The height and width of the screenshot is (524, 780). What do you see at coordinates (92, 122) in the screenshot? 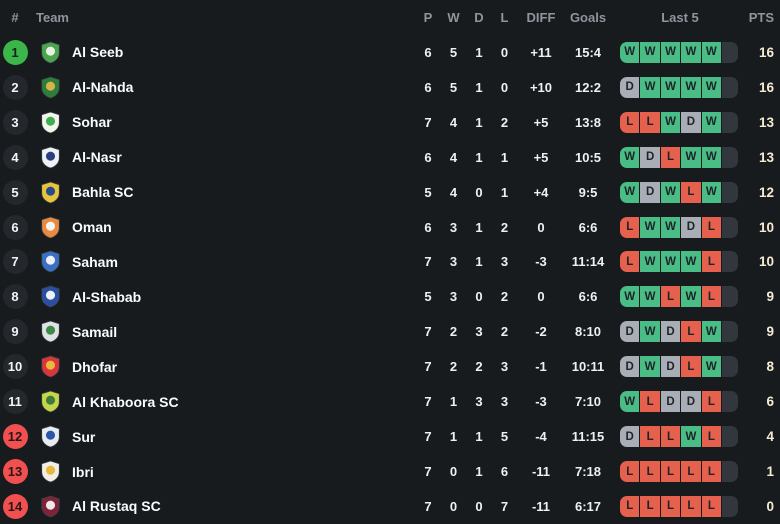
I see `team-name: Sohar` at bounding box center [92, 122].